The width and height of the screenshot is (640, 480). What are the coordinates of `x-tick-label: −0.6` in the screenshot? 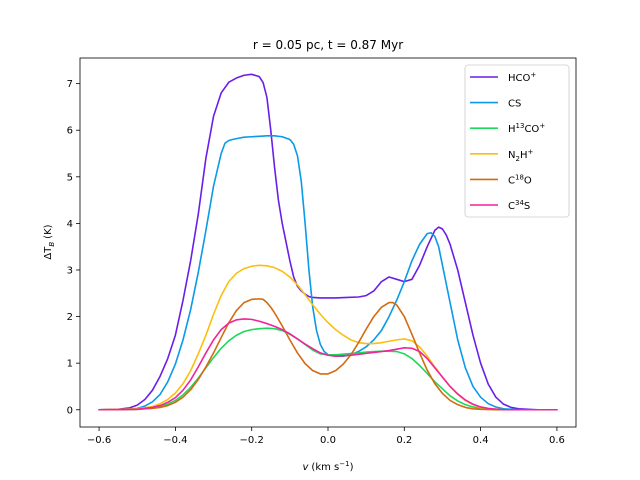 It's located at (99, 440).